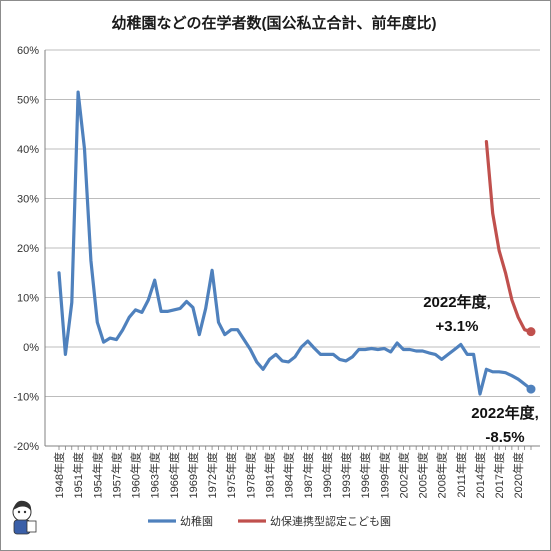 The width and height of the screenshot is (551, 551). I want to click on x-tick-label: 2005年度, so click(423, 475).